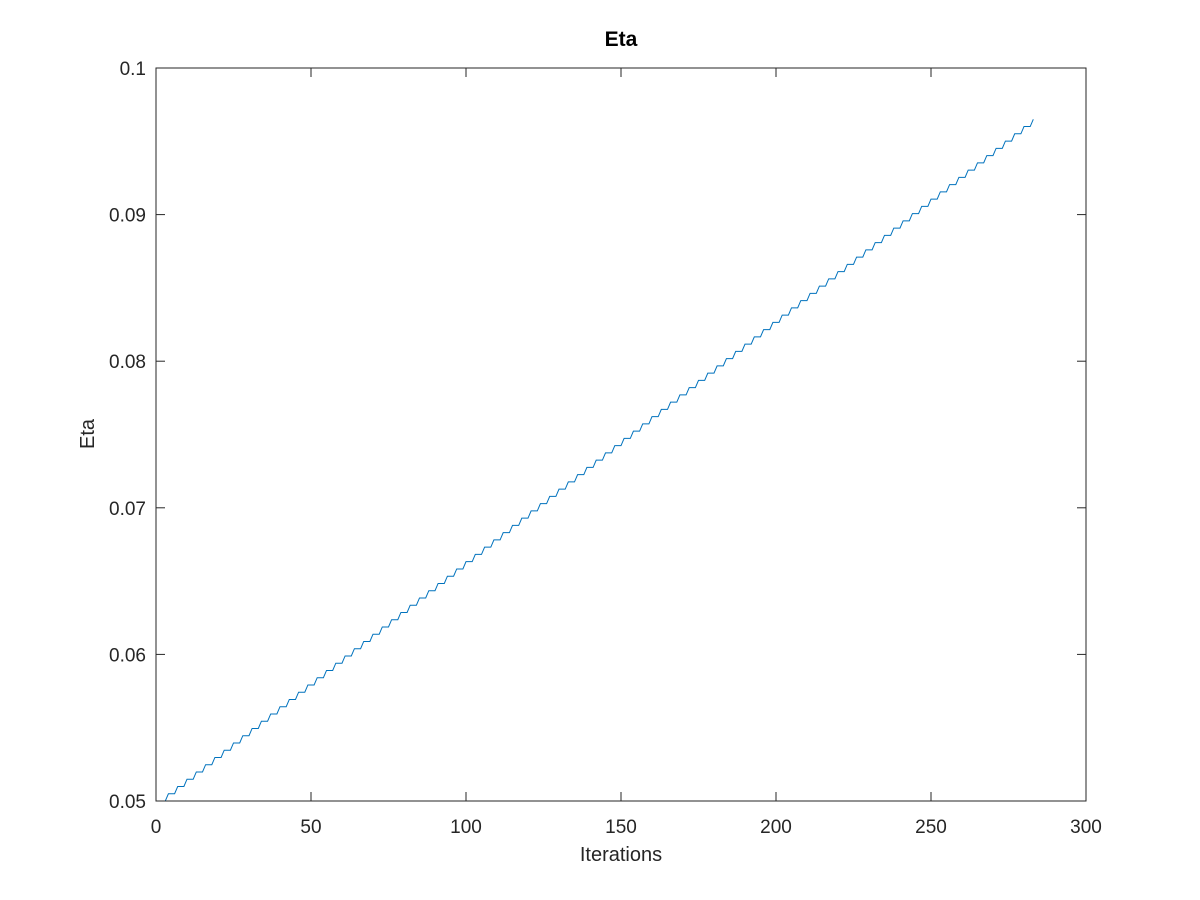 The height and width of the screenshot is (900, 1200). What do you see at coordinates (621, 827) in the screenshot?
I see `x-tick-label: 150` at bounding box center [621, 827].